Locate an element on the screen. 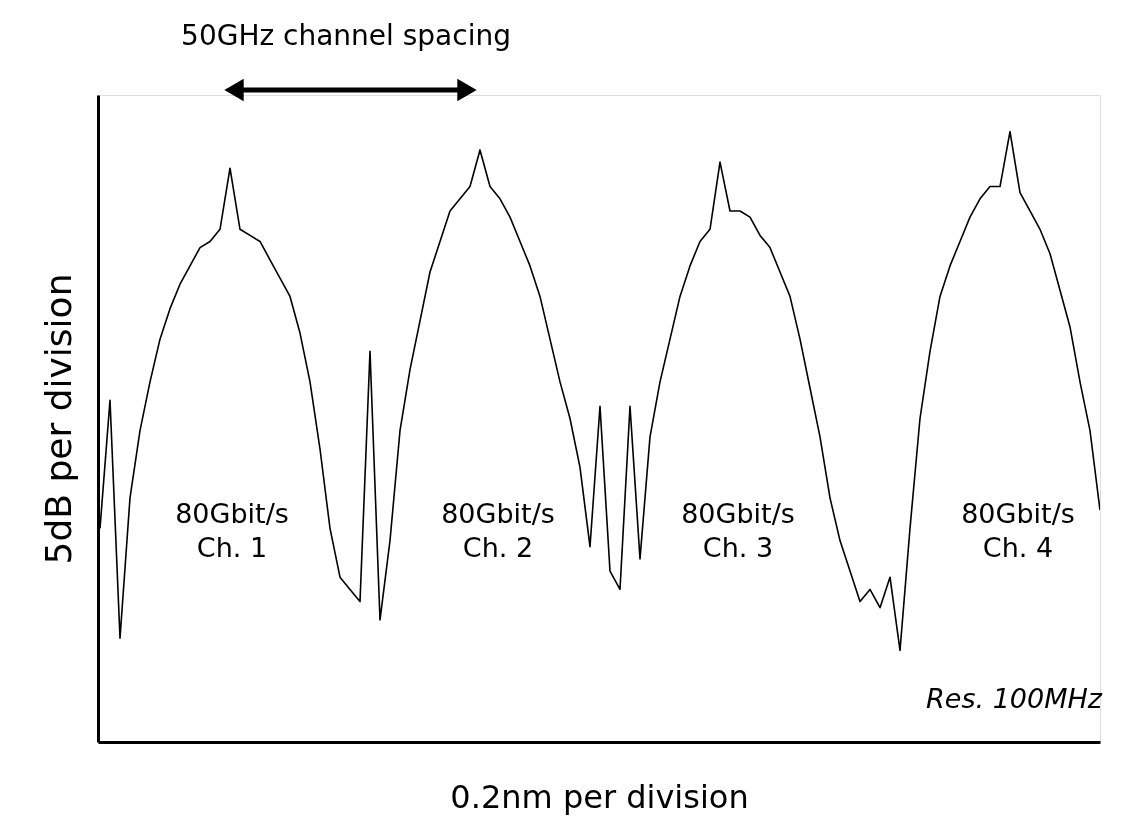  annotation: 80Gbit/s Ch. 2 is located at coordinates (498, 530).